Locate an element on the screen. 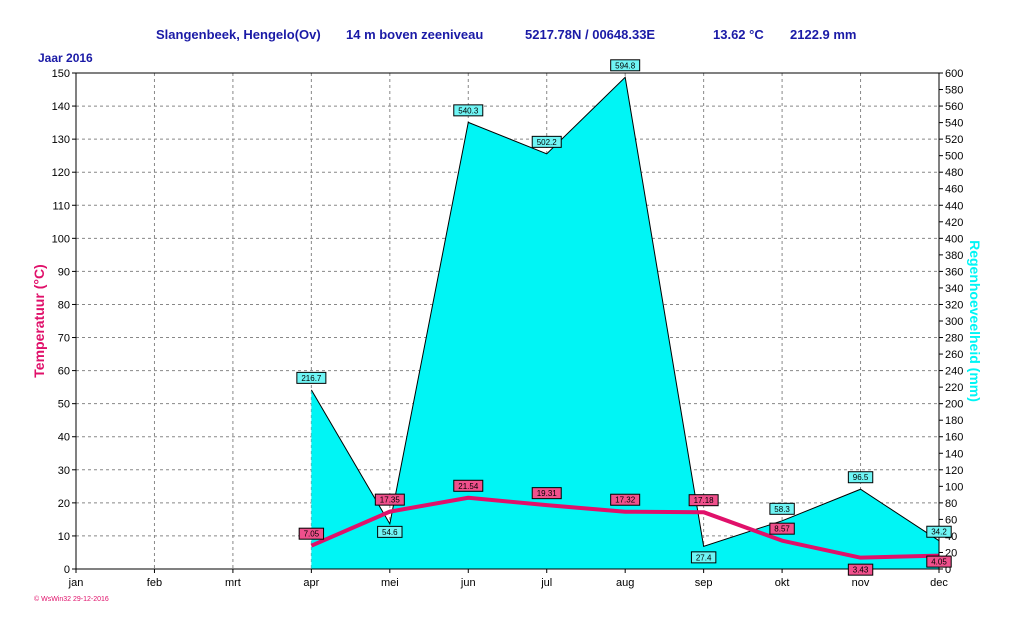 The height and width of the screenshot is (629, 1015). temperature-line is located at coordinates (625, 527).